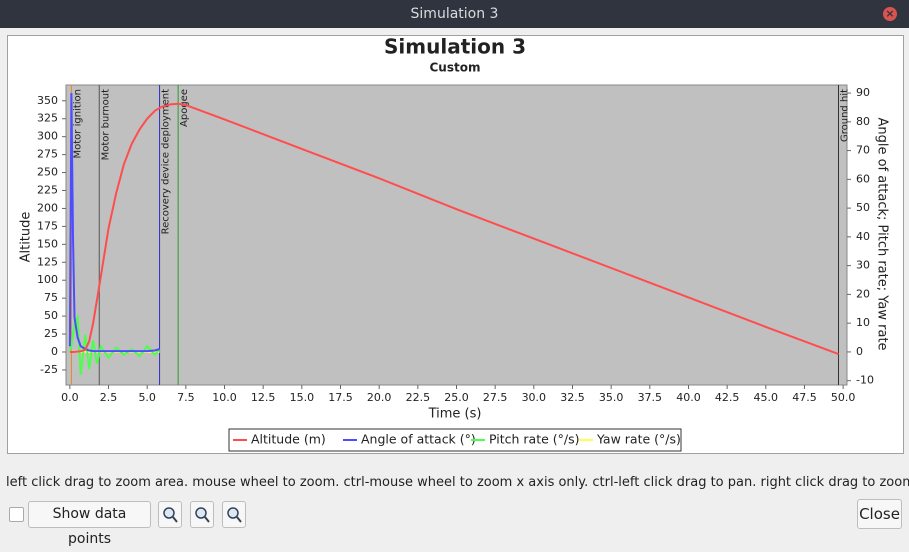 This screenshot has height=552, width=909. What do you see at coordinates (109, 397) in the screenshot?
I see `x-tick-label: 2.5` at bounding box center [109, 397].